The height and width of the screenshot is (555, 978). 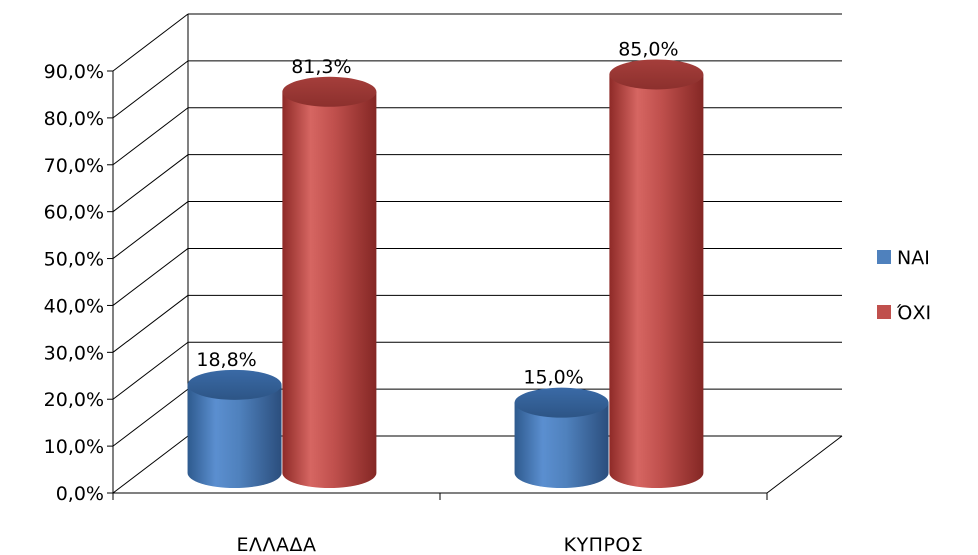 I want to click on y-tick-label: 10,0%, so click(x=74, y=447).